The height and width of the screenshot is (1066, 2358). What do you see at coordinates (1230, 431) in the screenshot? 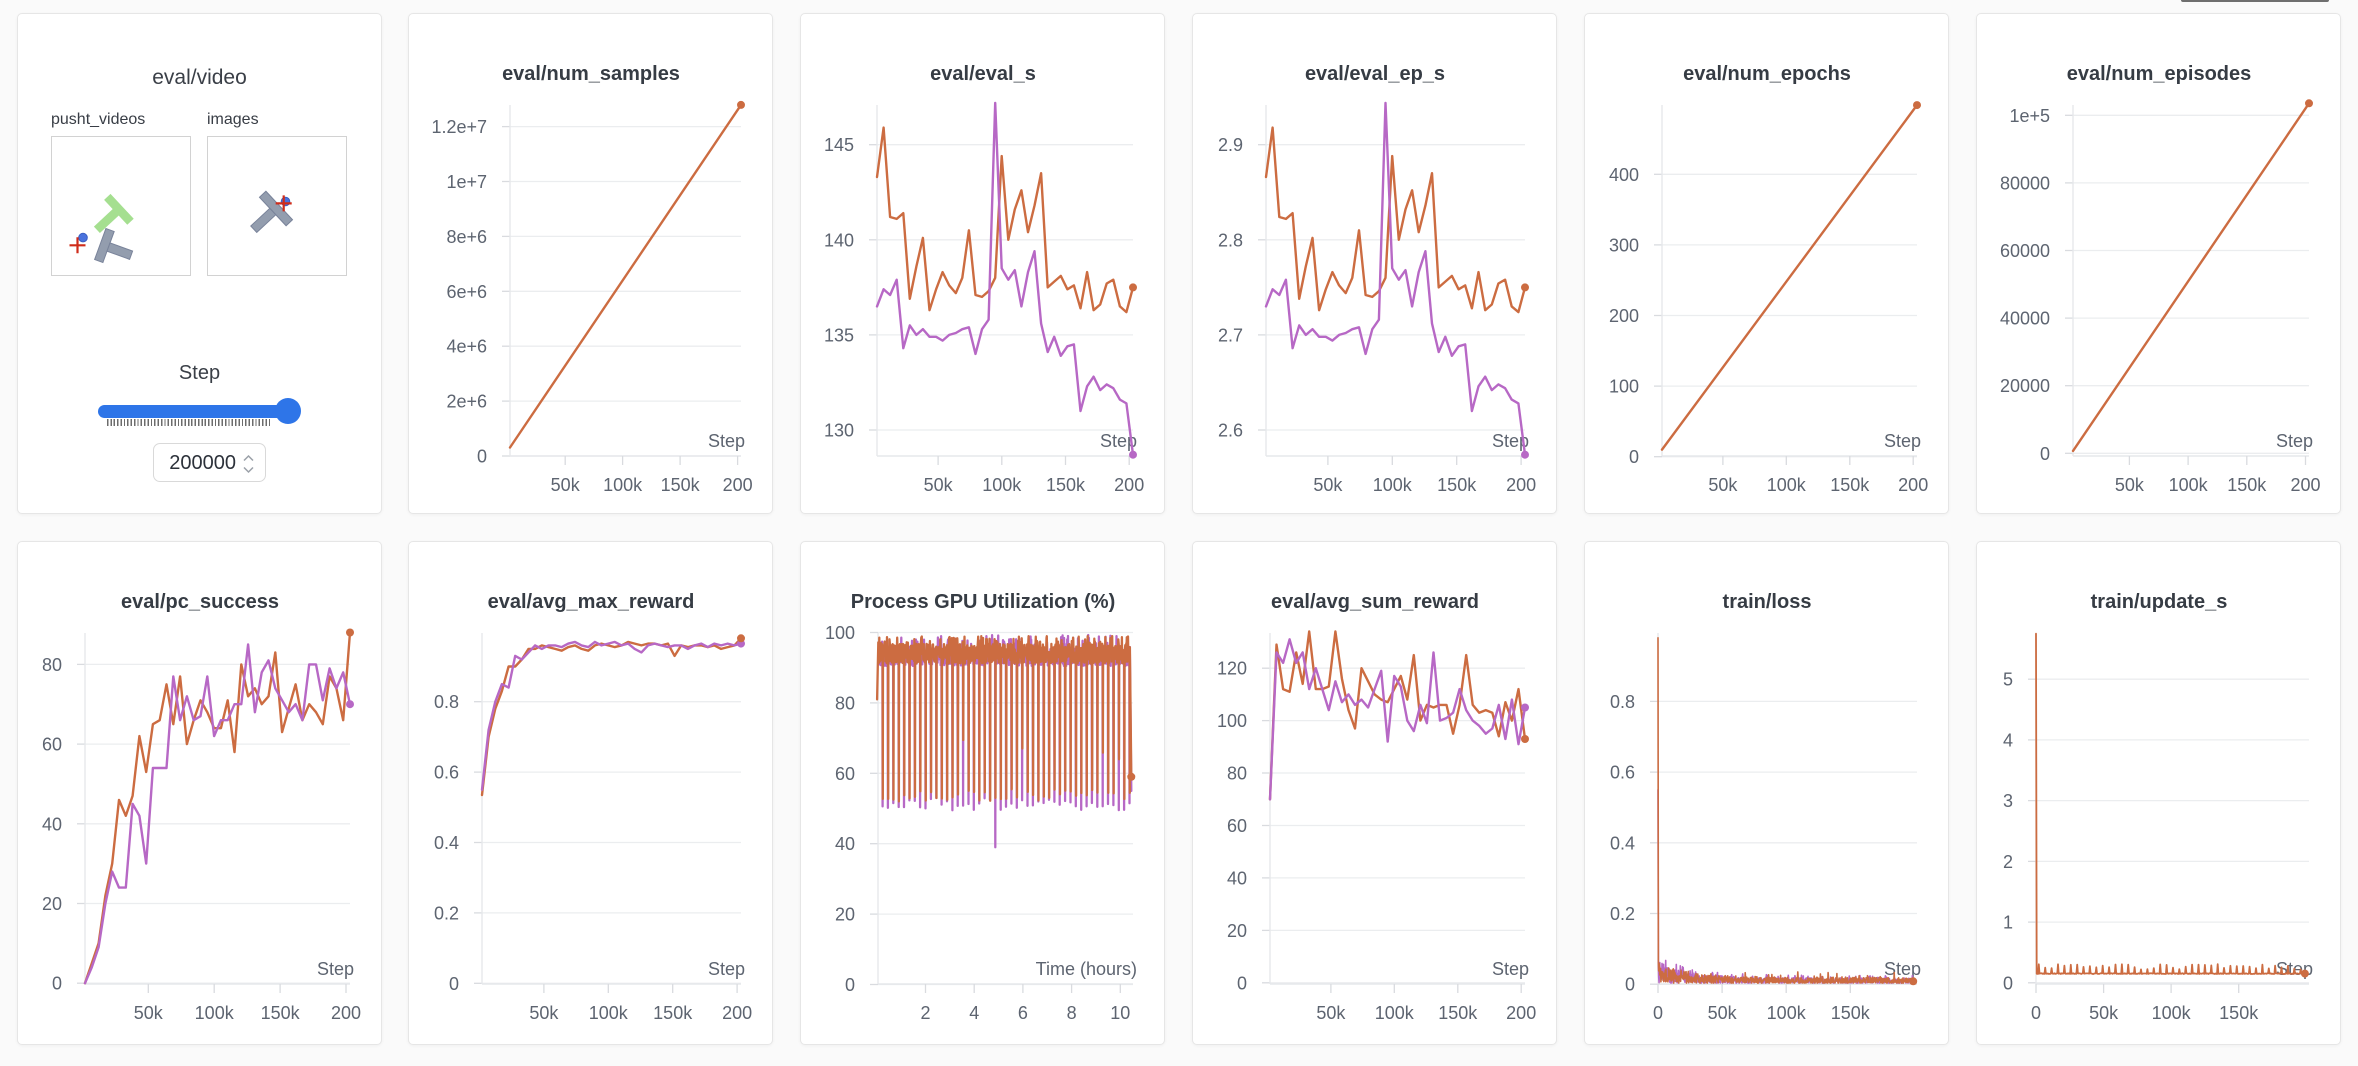
I see `svg-text: 2.6` at bounding box center [1230, 431].